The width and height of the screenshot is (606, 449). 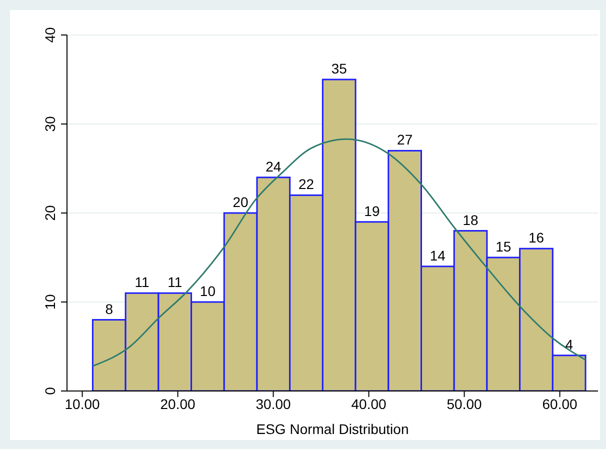 I want to click on data-label: 4, so click(x=569, y=344).